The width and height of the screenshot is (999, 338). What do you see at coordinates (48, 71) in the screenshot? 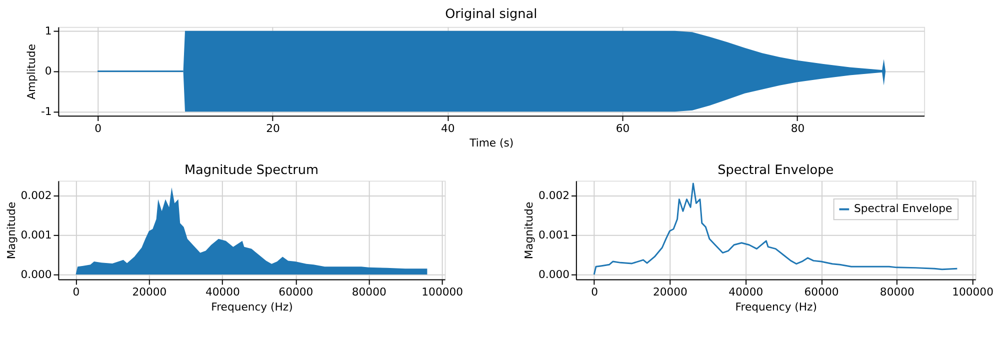
I see `y-tick-label: 0` at bounding box center [48, 71].